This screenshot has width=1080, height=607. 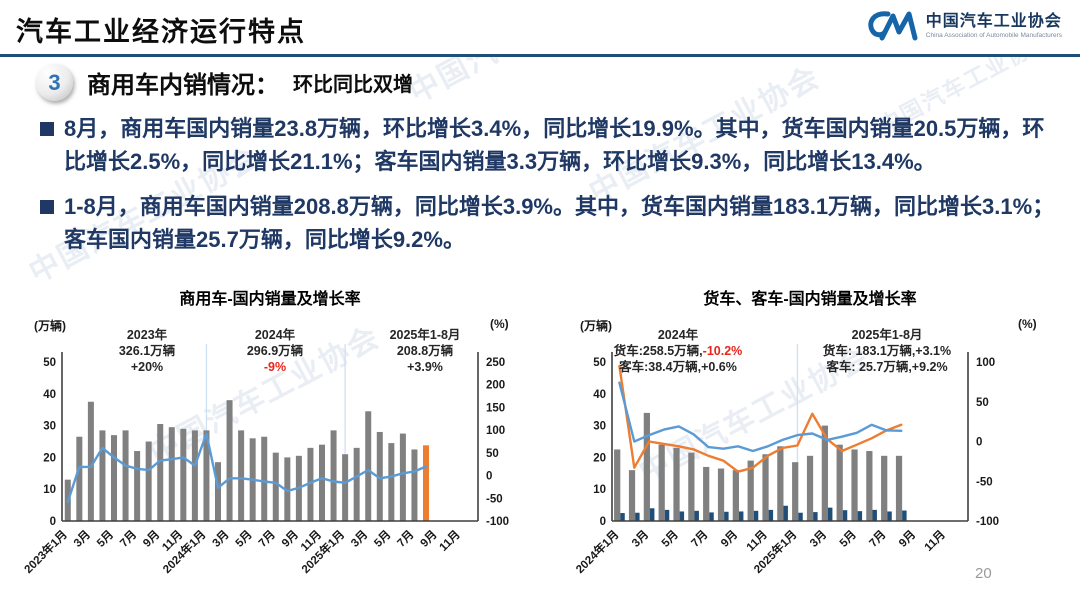 I want to click on page-title: 汽车工业经济运行特点, so click(x=161, y=32).